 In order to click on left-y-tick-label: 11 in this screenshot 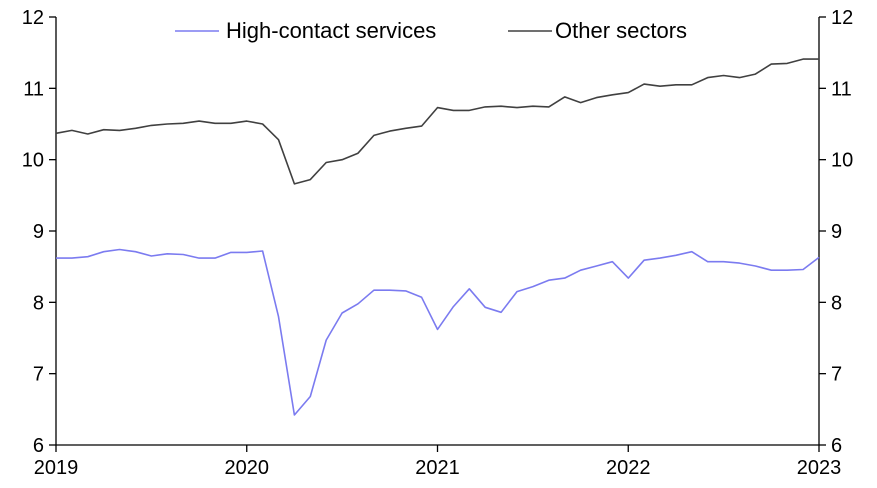, I will do `click(33, 89)`.